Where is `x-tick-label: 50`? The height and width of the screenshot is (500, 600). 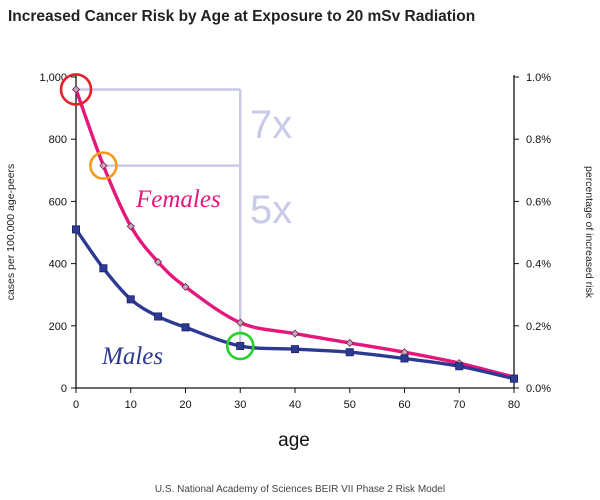 x-tick-label: 50 is located at coordinates (350, 405).